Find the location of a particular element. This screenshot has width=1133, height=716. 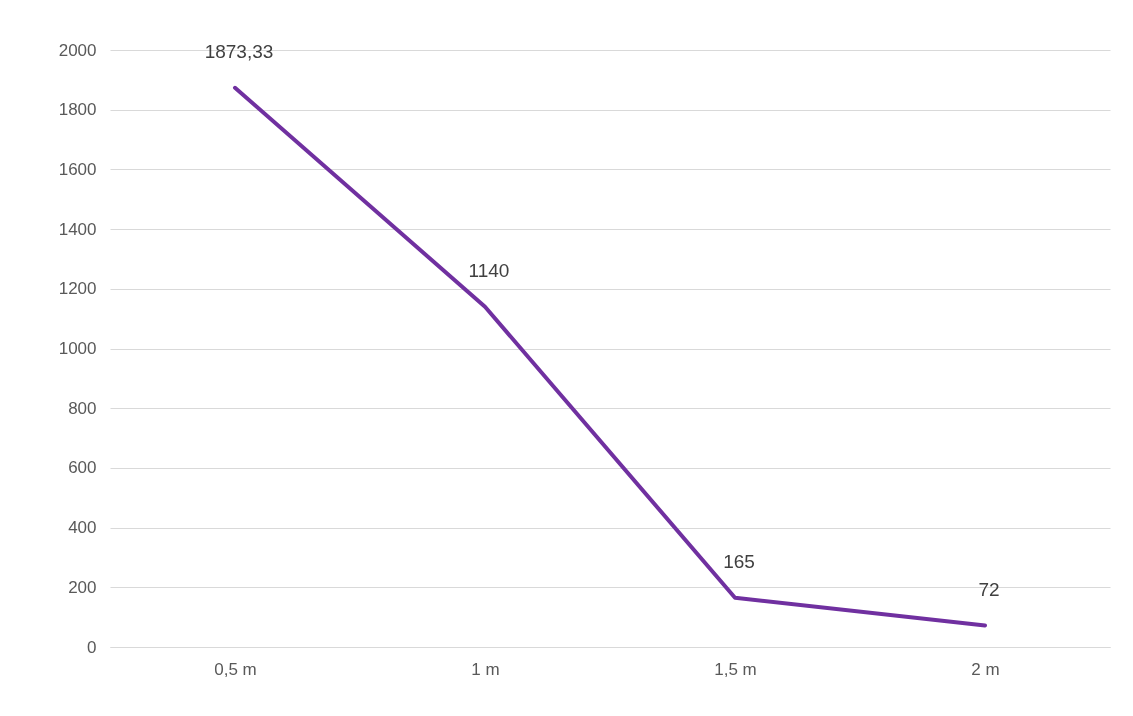

y-tick-label: 0 is located at coordinates (92, 647).